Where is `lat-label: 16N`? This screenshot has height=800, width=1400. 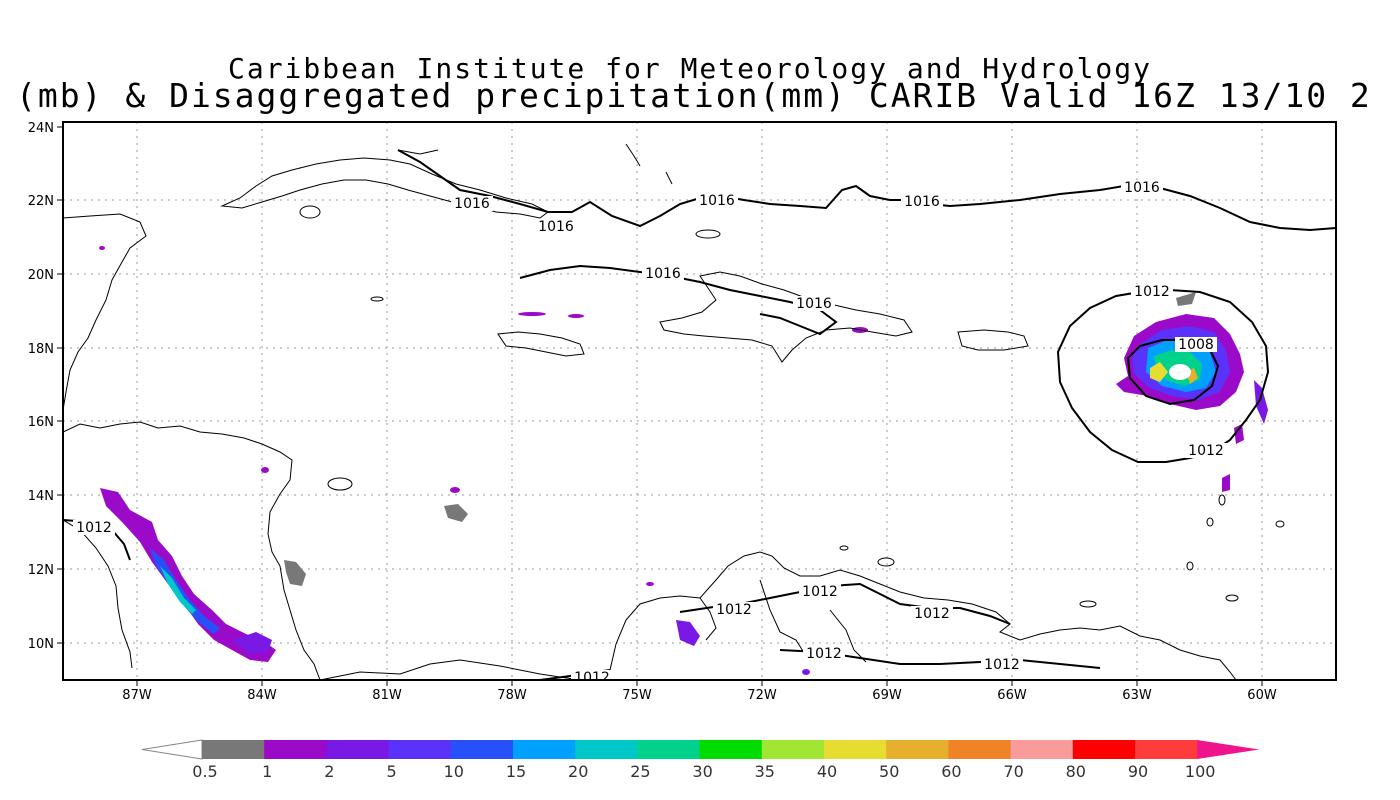 lat-label: 16N is located at coordinates (41, 422).